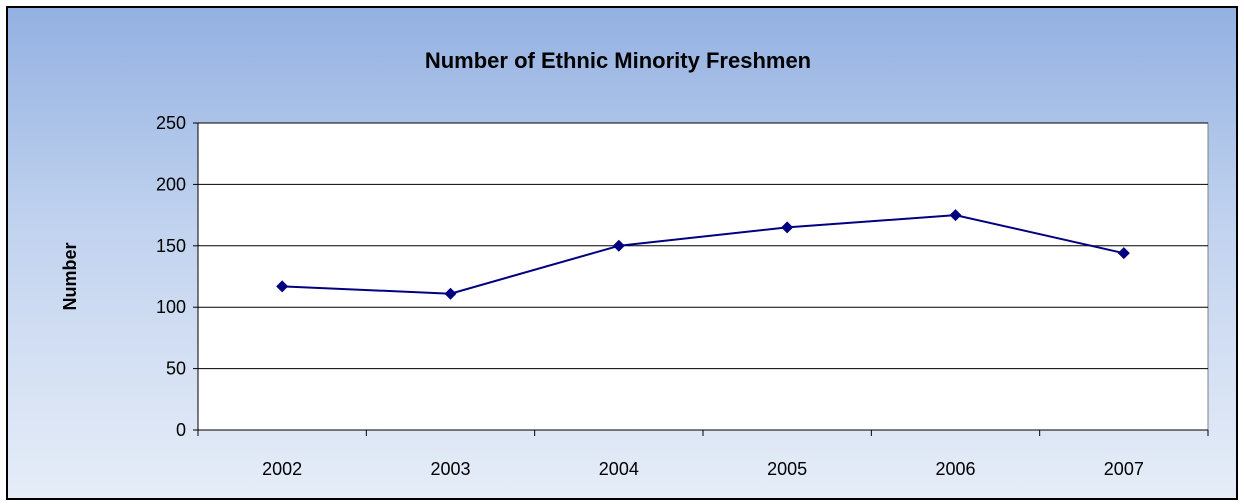 The image size is (1244, 504). Describe the element at coordinates (171, 307) in the screenshot. I see `y-tick-label: 100` at that location.